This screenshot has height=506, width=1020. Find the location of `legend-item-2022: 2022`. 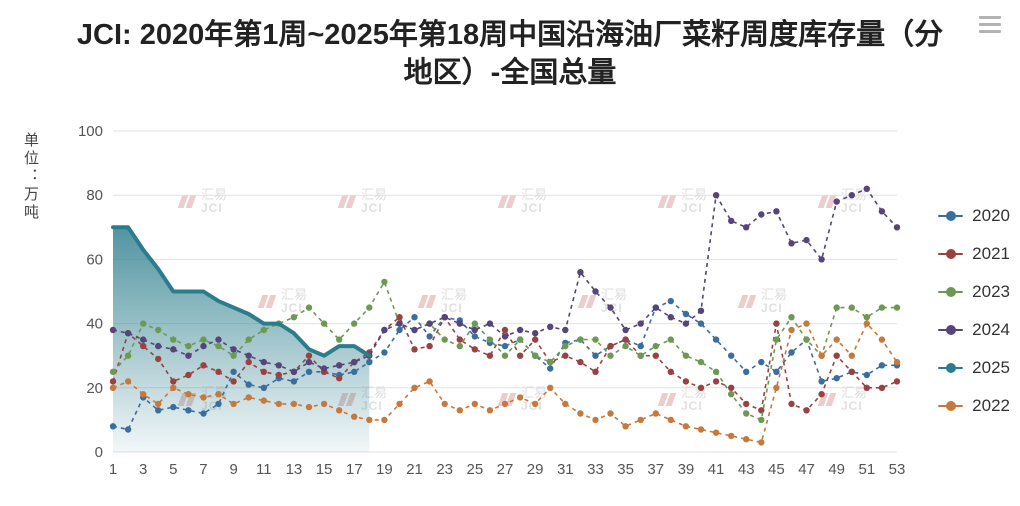

legend-item-2022: 2022 is located at coordinates (974, 406).